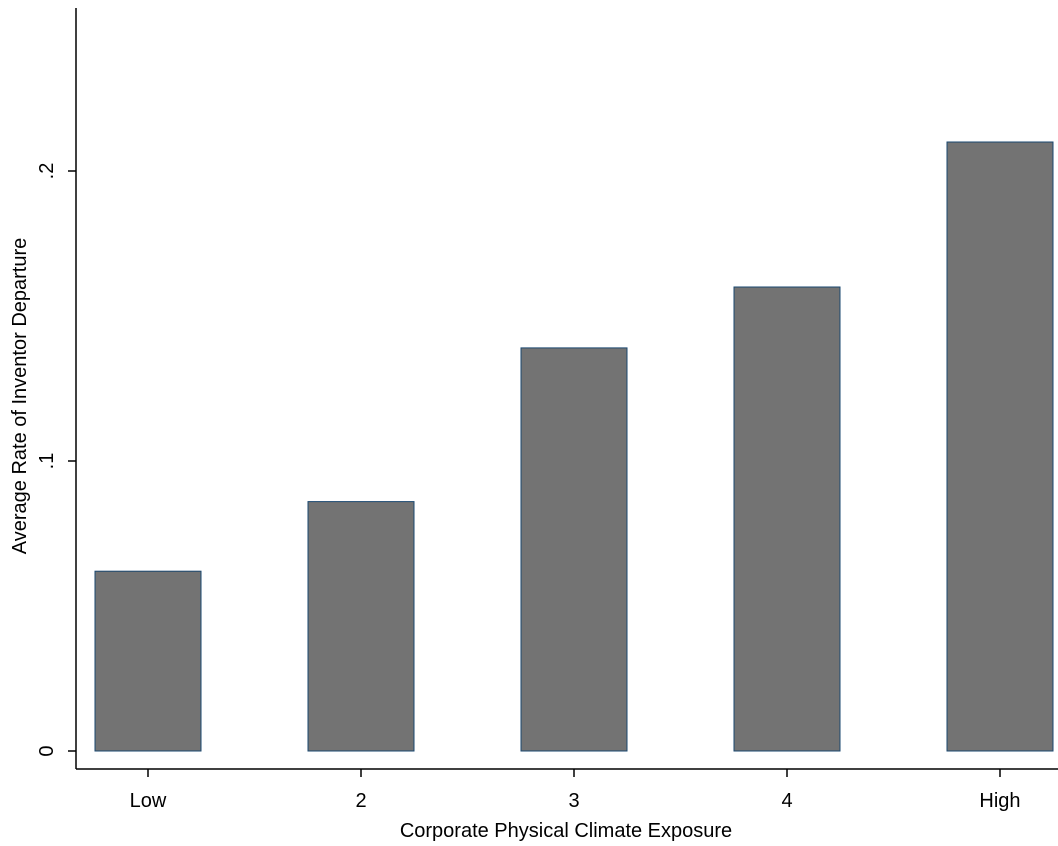 This screenshot has width=1058, height=846. What do you see at coordinates (999, 801) in the screenshot?
I see `x-tick-label: High` at bounding box center [999, 801].